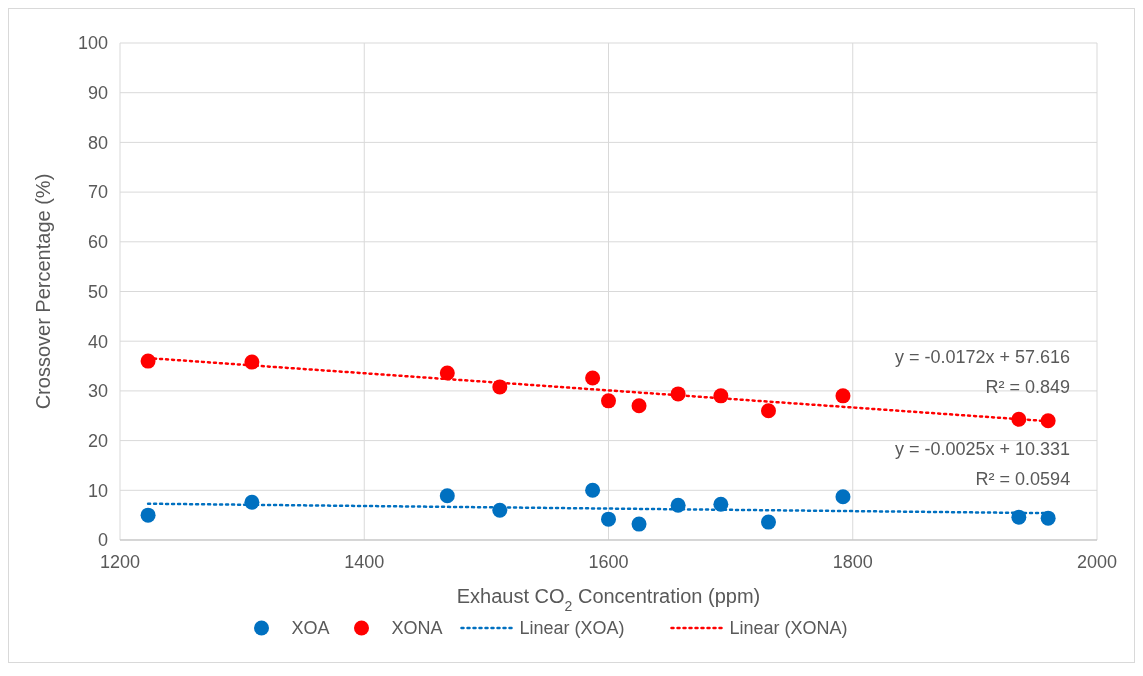  What do you see at coordinates (97, 341) in the screenshot?
I see `y-tick-label: 40` at bounding box center [97, 341].